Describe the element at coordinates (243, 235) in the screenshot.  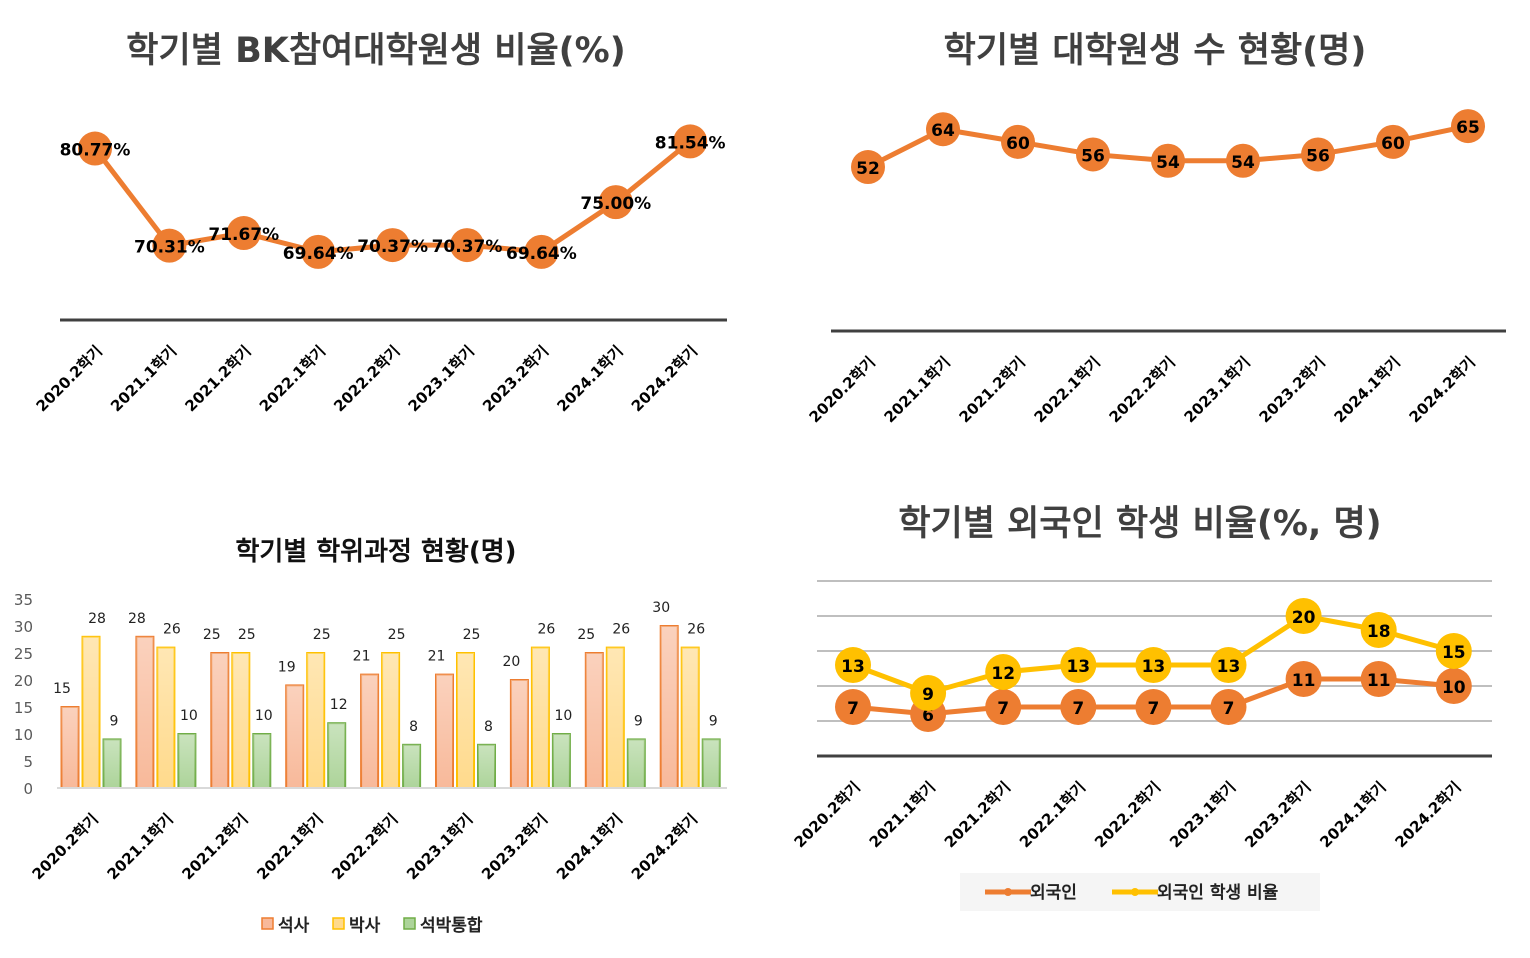
I see `data-label: 71.67%` at that location.